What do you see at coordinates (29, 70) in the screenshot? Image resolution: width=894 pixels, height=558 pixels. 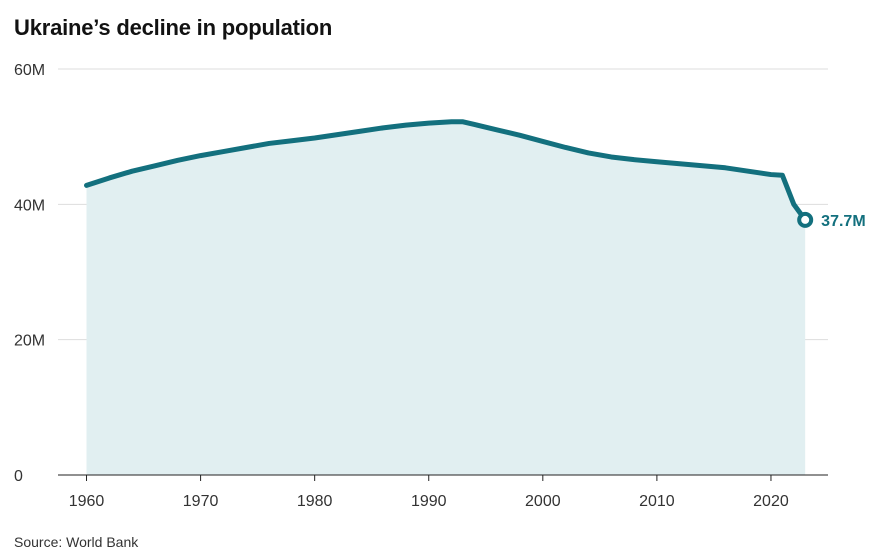 I see `y-tick-label: 60M` at bounding box center [29, 70].